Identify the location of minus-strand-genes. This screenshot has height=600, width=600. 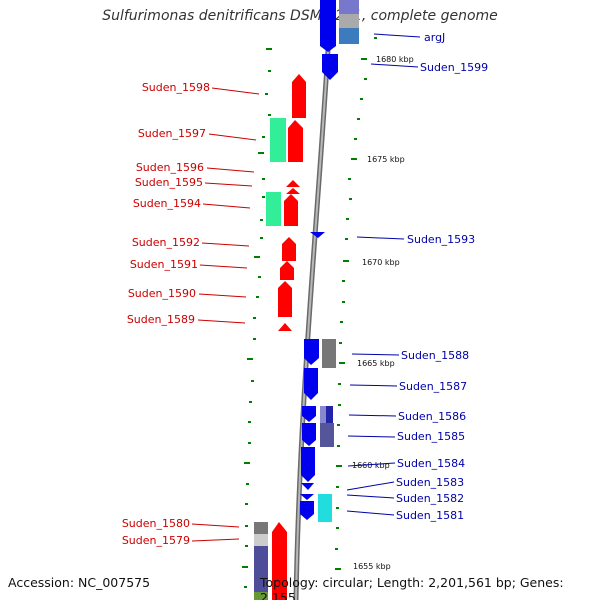
(289, 337).